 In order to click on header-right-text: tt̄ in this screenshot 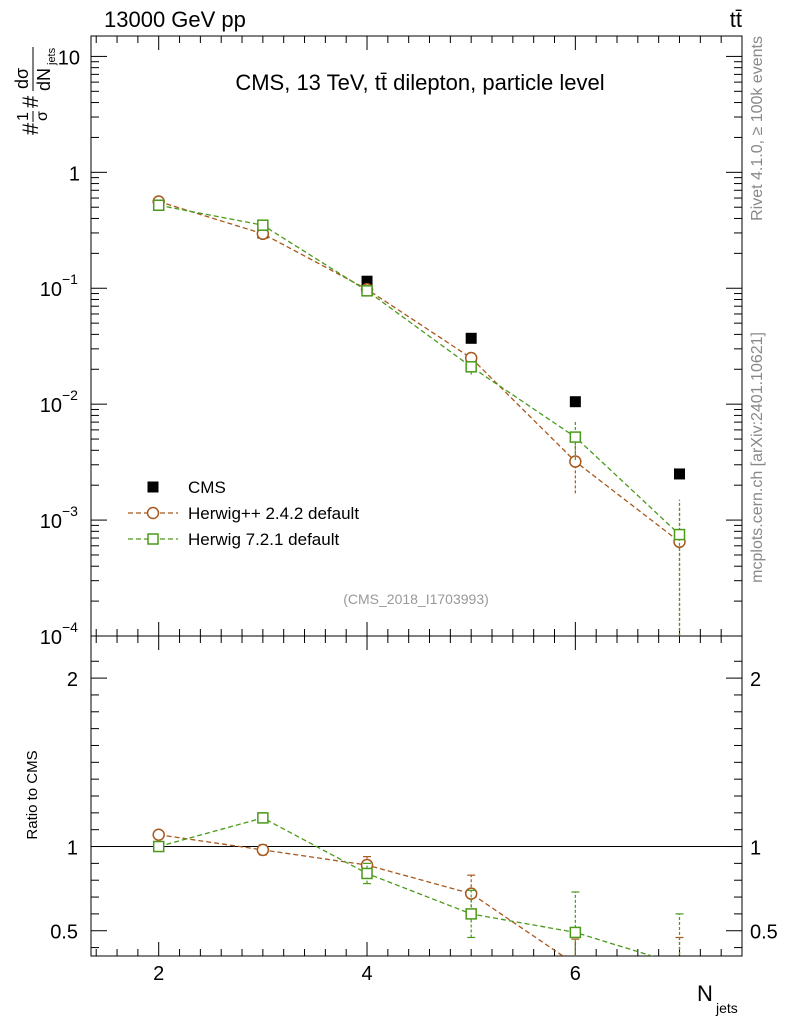, I will do `click(736, 19)`.